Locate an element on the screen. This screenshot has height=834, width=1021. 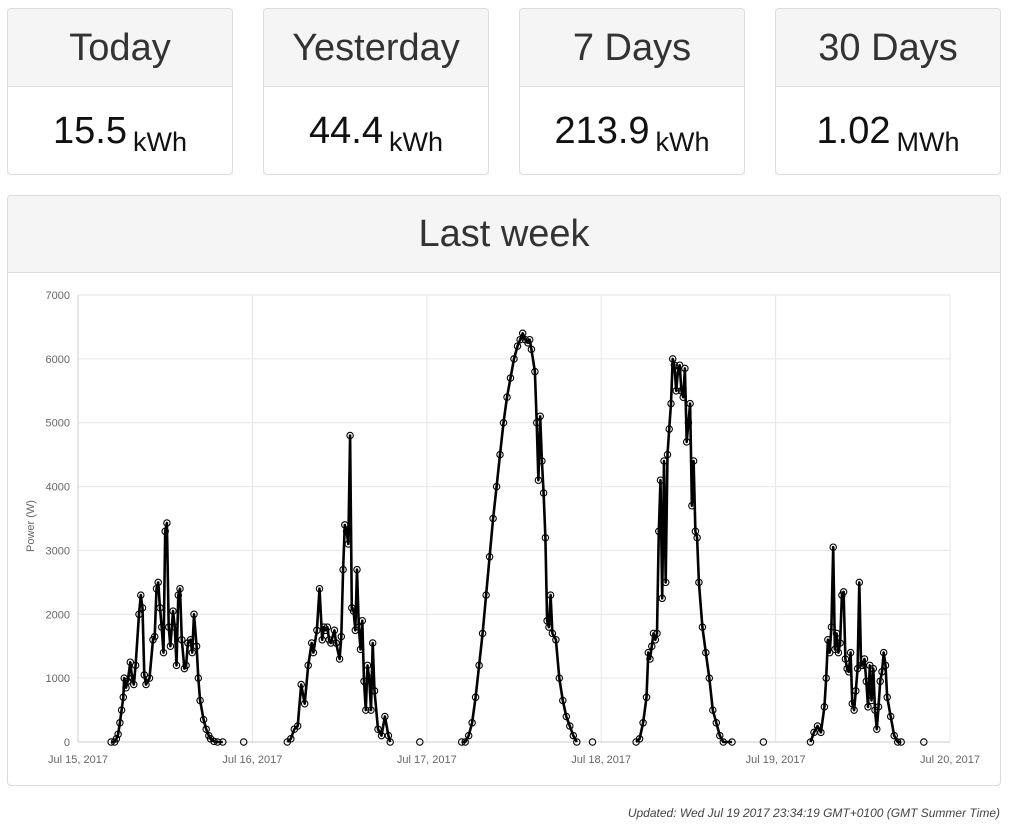
stat-unit: kWh is located at coordinates (415, 142).